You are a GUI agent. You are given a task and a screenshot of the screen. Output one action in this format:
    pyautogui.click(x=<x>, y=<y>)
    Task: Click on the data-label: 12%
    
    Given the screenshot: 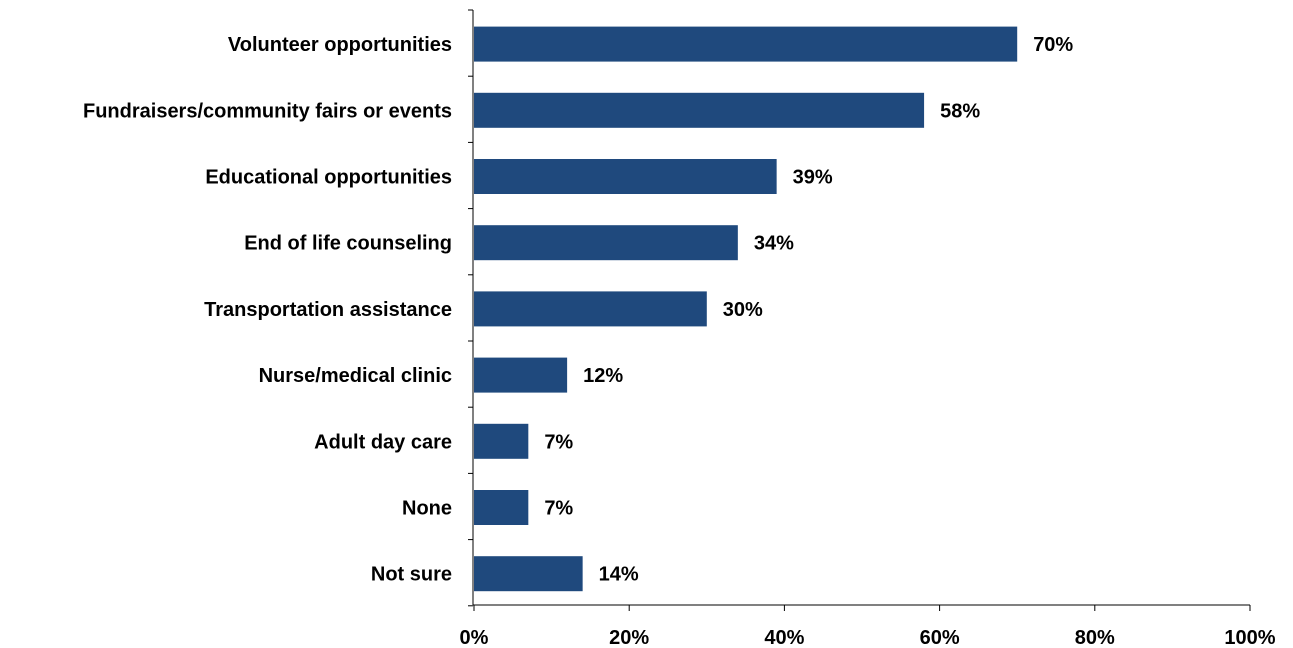 What is the action you would take?
    pyautogui.click(x=603, y=376)
    